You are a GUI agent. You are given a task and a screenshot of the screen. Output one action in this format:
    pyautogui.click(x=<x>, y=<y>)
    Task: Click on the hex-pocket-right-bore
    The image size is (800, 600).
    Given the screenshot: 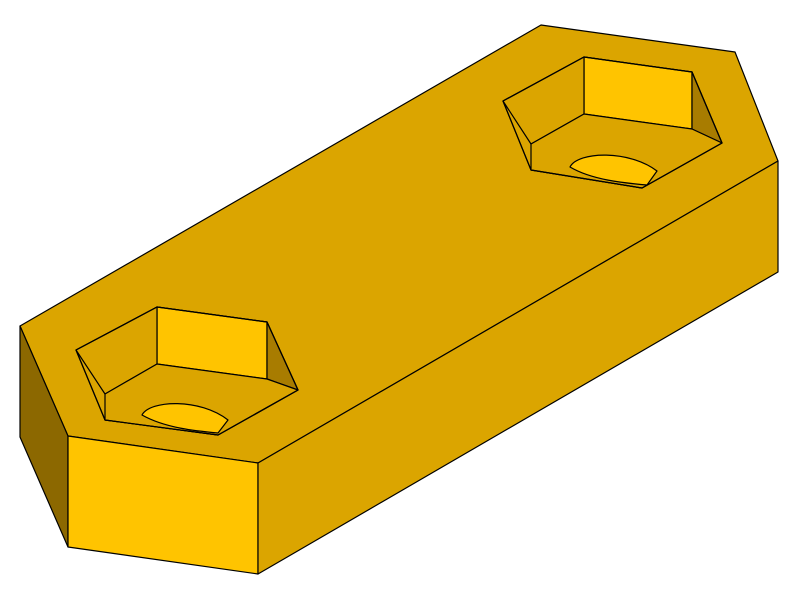 What is the action you would take?
    pyautogui.click(x=613, y=170)
    